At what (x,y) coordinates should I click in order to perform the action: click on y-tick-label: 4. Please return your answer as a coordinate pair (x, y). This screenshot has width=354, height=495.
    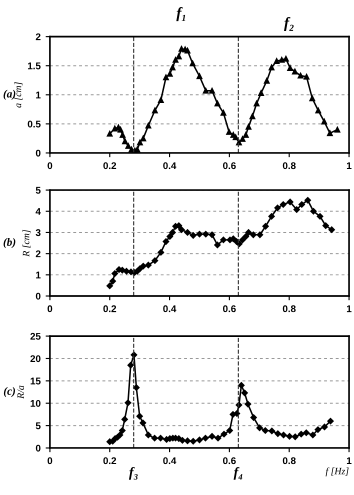
    Looking at the image, I should click on (38, 211).